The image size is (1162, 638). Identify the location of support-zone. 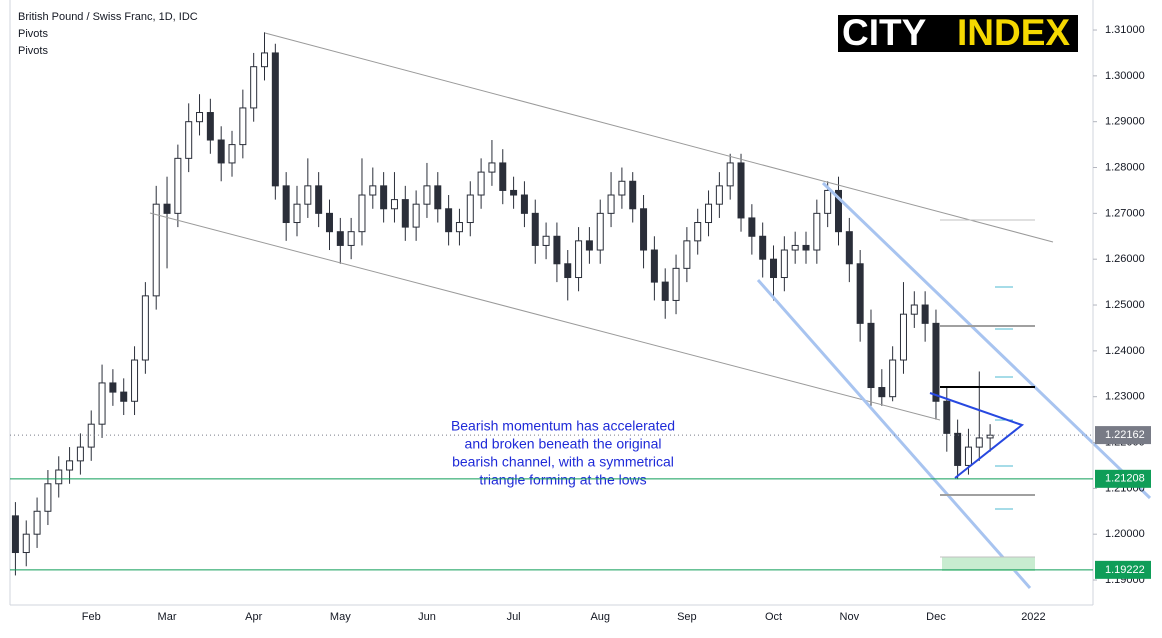
(988, 564).